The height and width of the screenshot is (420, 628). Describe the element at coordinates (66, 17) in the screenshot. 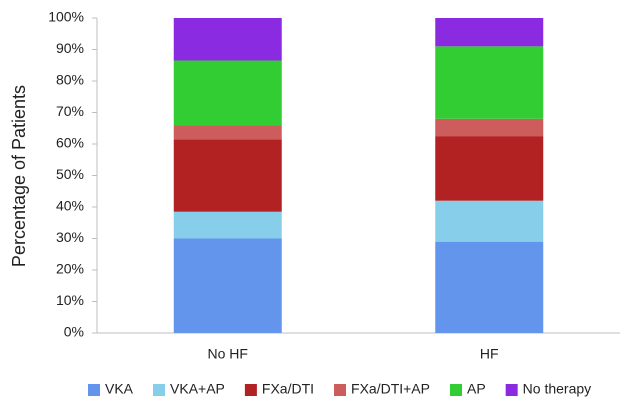

I see `y-tick-label: 100%` at that location.